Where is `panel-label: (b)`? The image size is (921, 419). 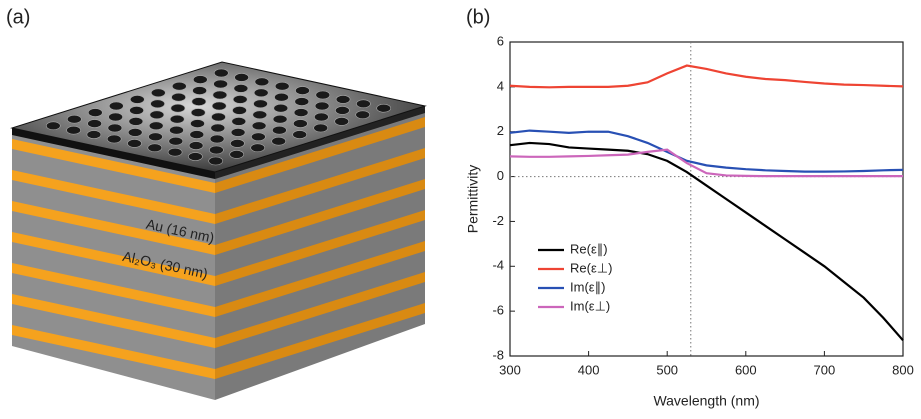 panel-label: (b) is located at coordinates (478, 17).